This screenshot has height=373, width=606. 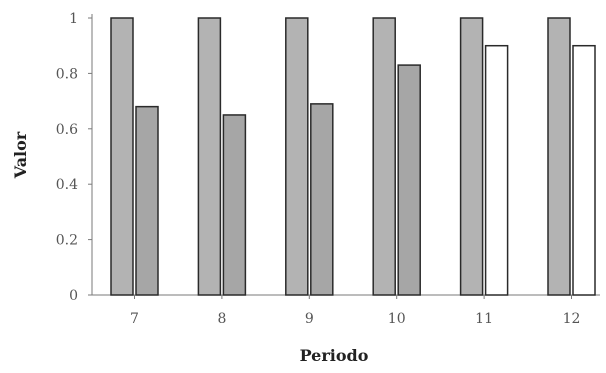 I want to click on y-axis-title: Valor, so click(x=20, y=155).